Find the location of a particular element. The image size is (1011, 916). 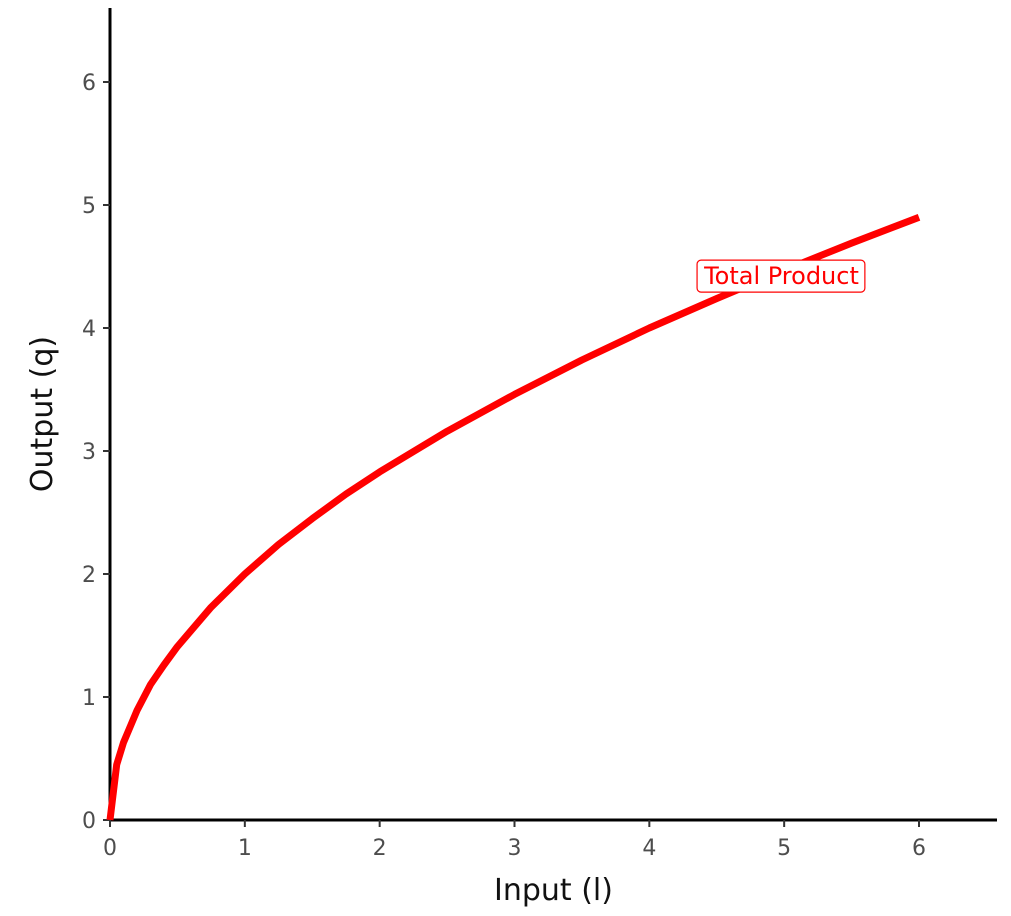

x-axis-title: Input (l) is located at coordinates (553, 890).